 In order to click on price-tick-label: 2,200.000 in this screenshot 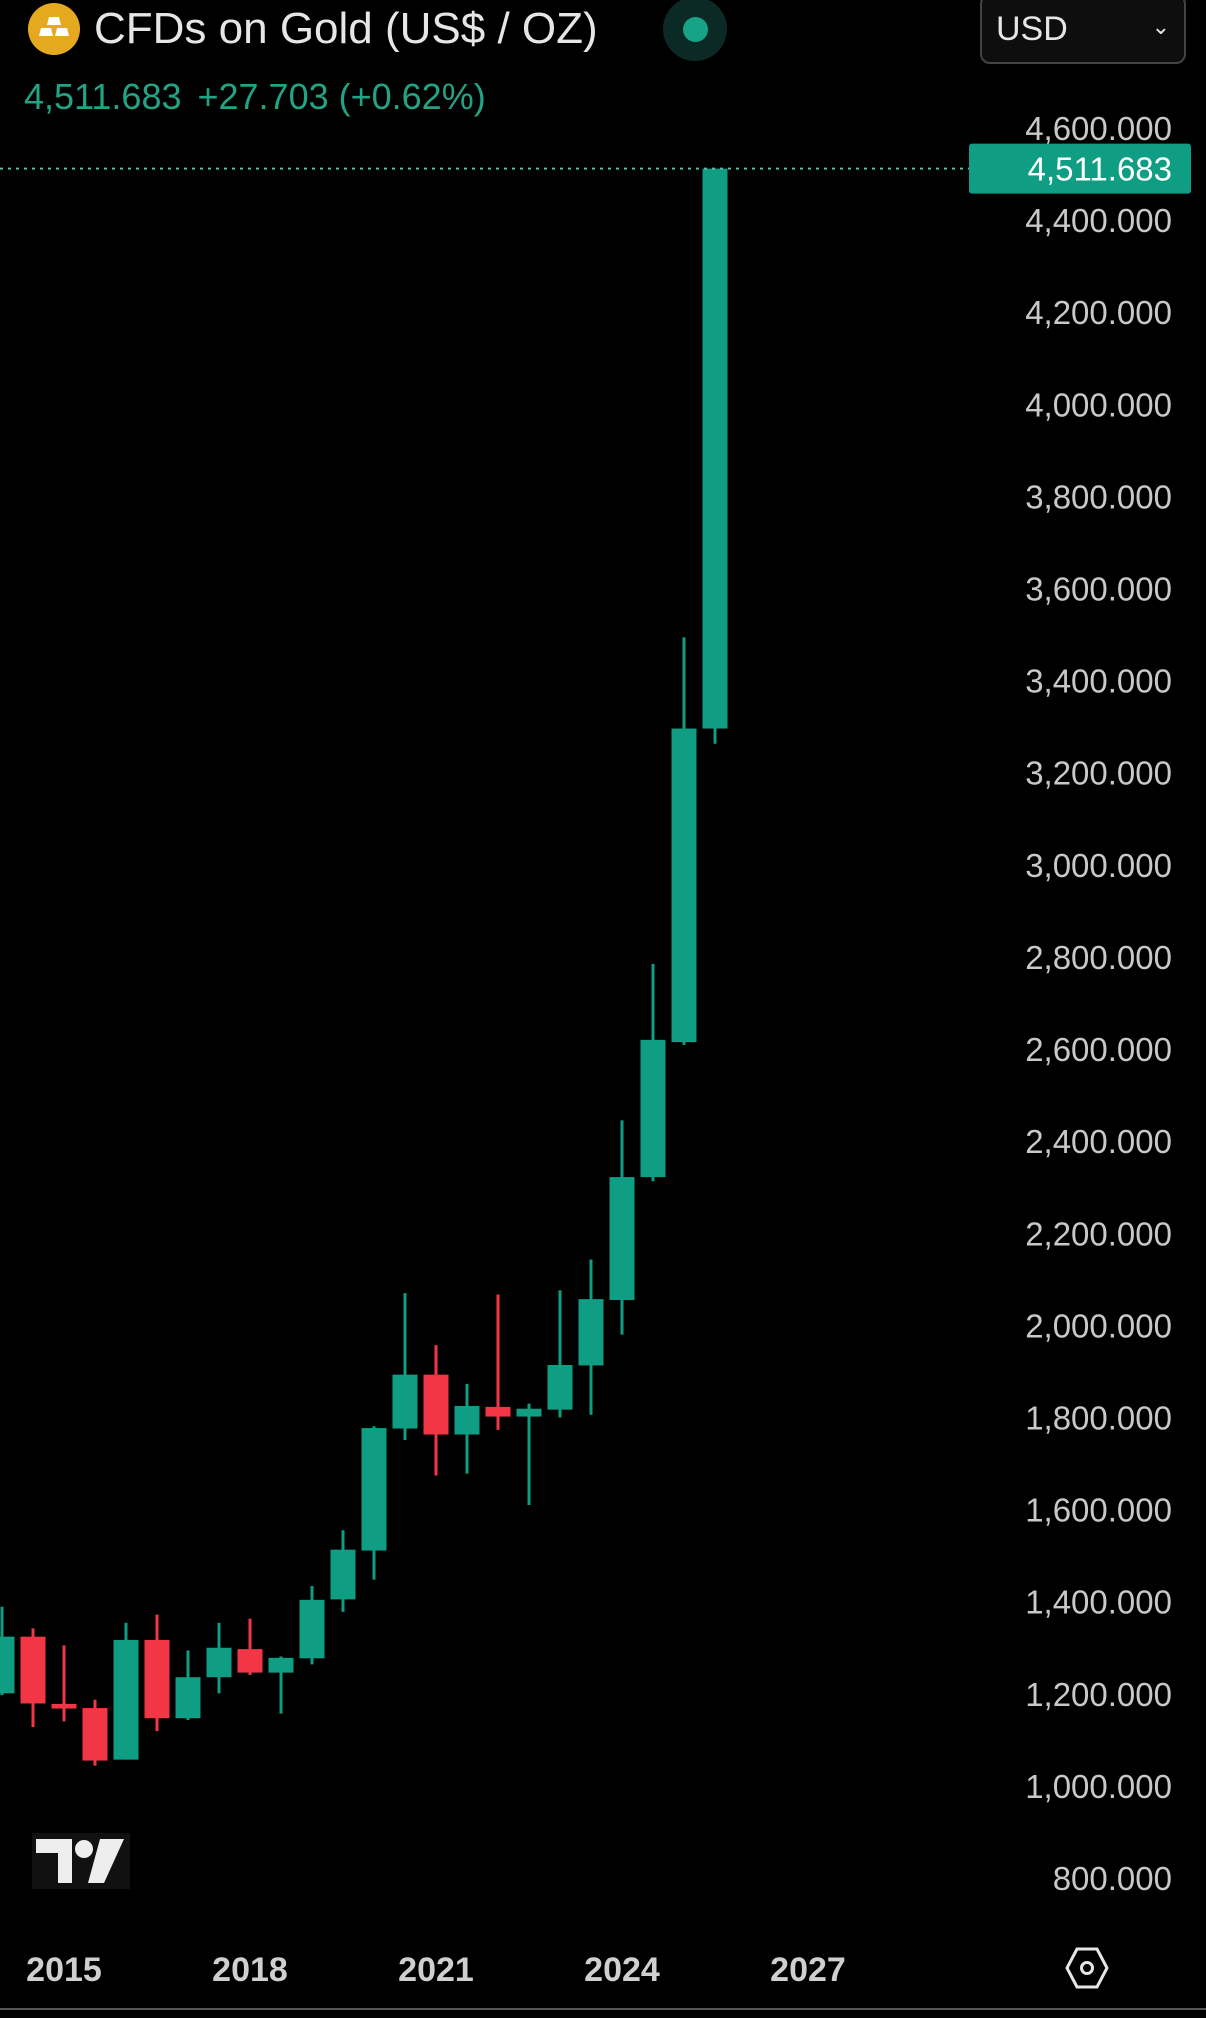, I will do `click(1098, 1233)`.